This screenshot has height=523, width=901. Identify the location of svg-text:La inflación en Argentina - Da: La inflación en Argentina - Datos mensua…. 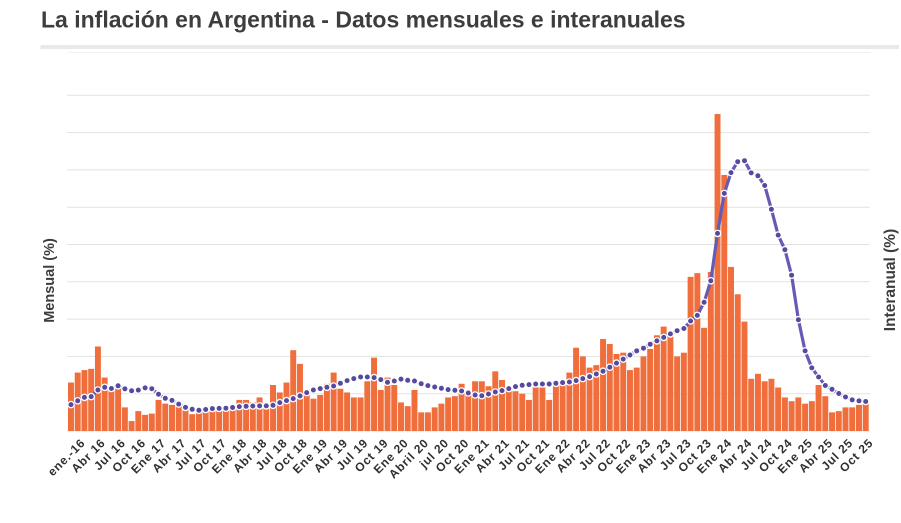
(363, 20).